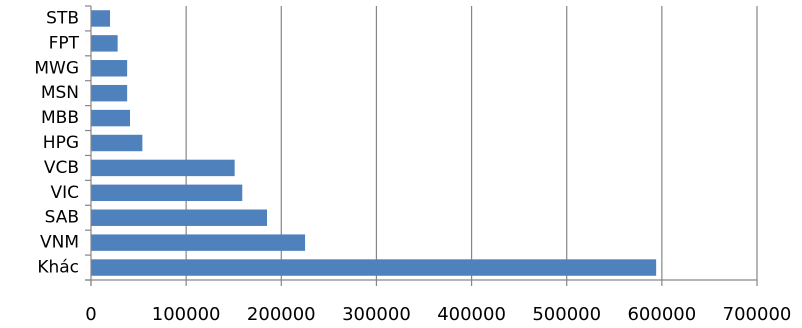 The width and height of the screenshot is (802, 328). Describe the element at coordinates (64, 43) in the screenshot. I see `category-label: FPT` at that location.